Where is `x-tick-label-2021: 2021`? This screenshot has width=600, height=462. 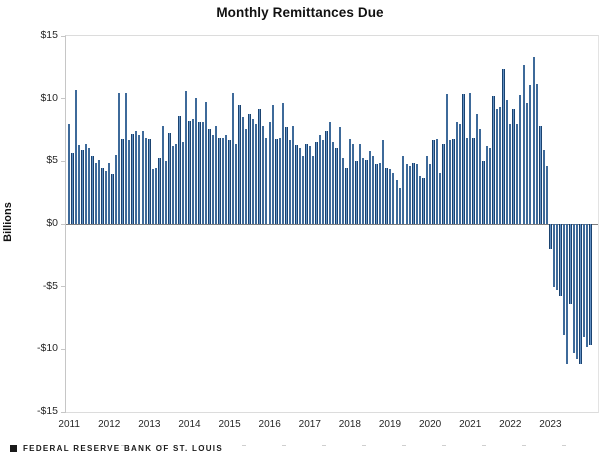
x-tick-label-2021: 2021 is located at coordinates (470, 424).